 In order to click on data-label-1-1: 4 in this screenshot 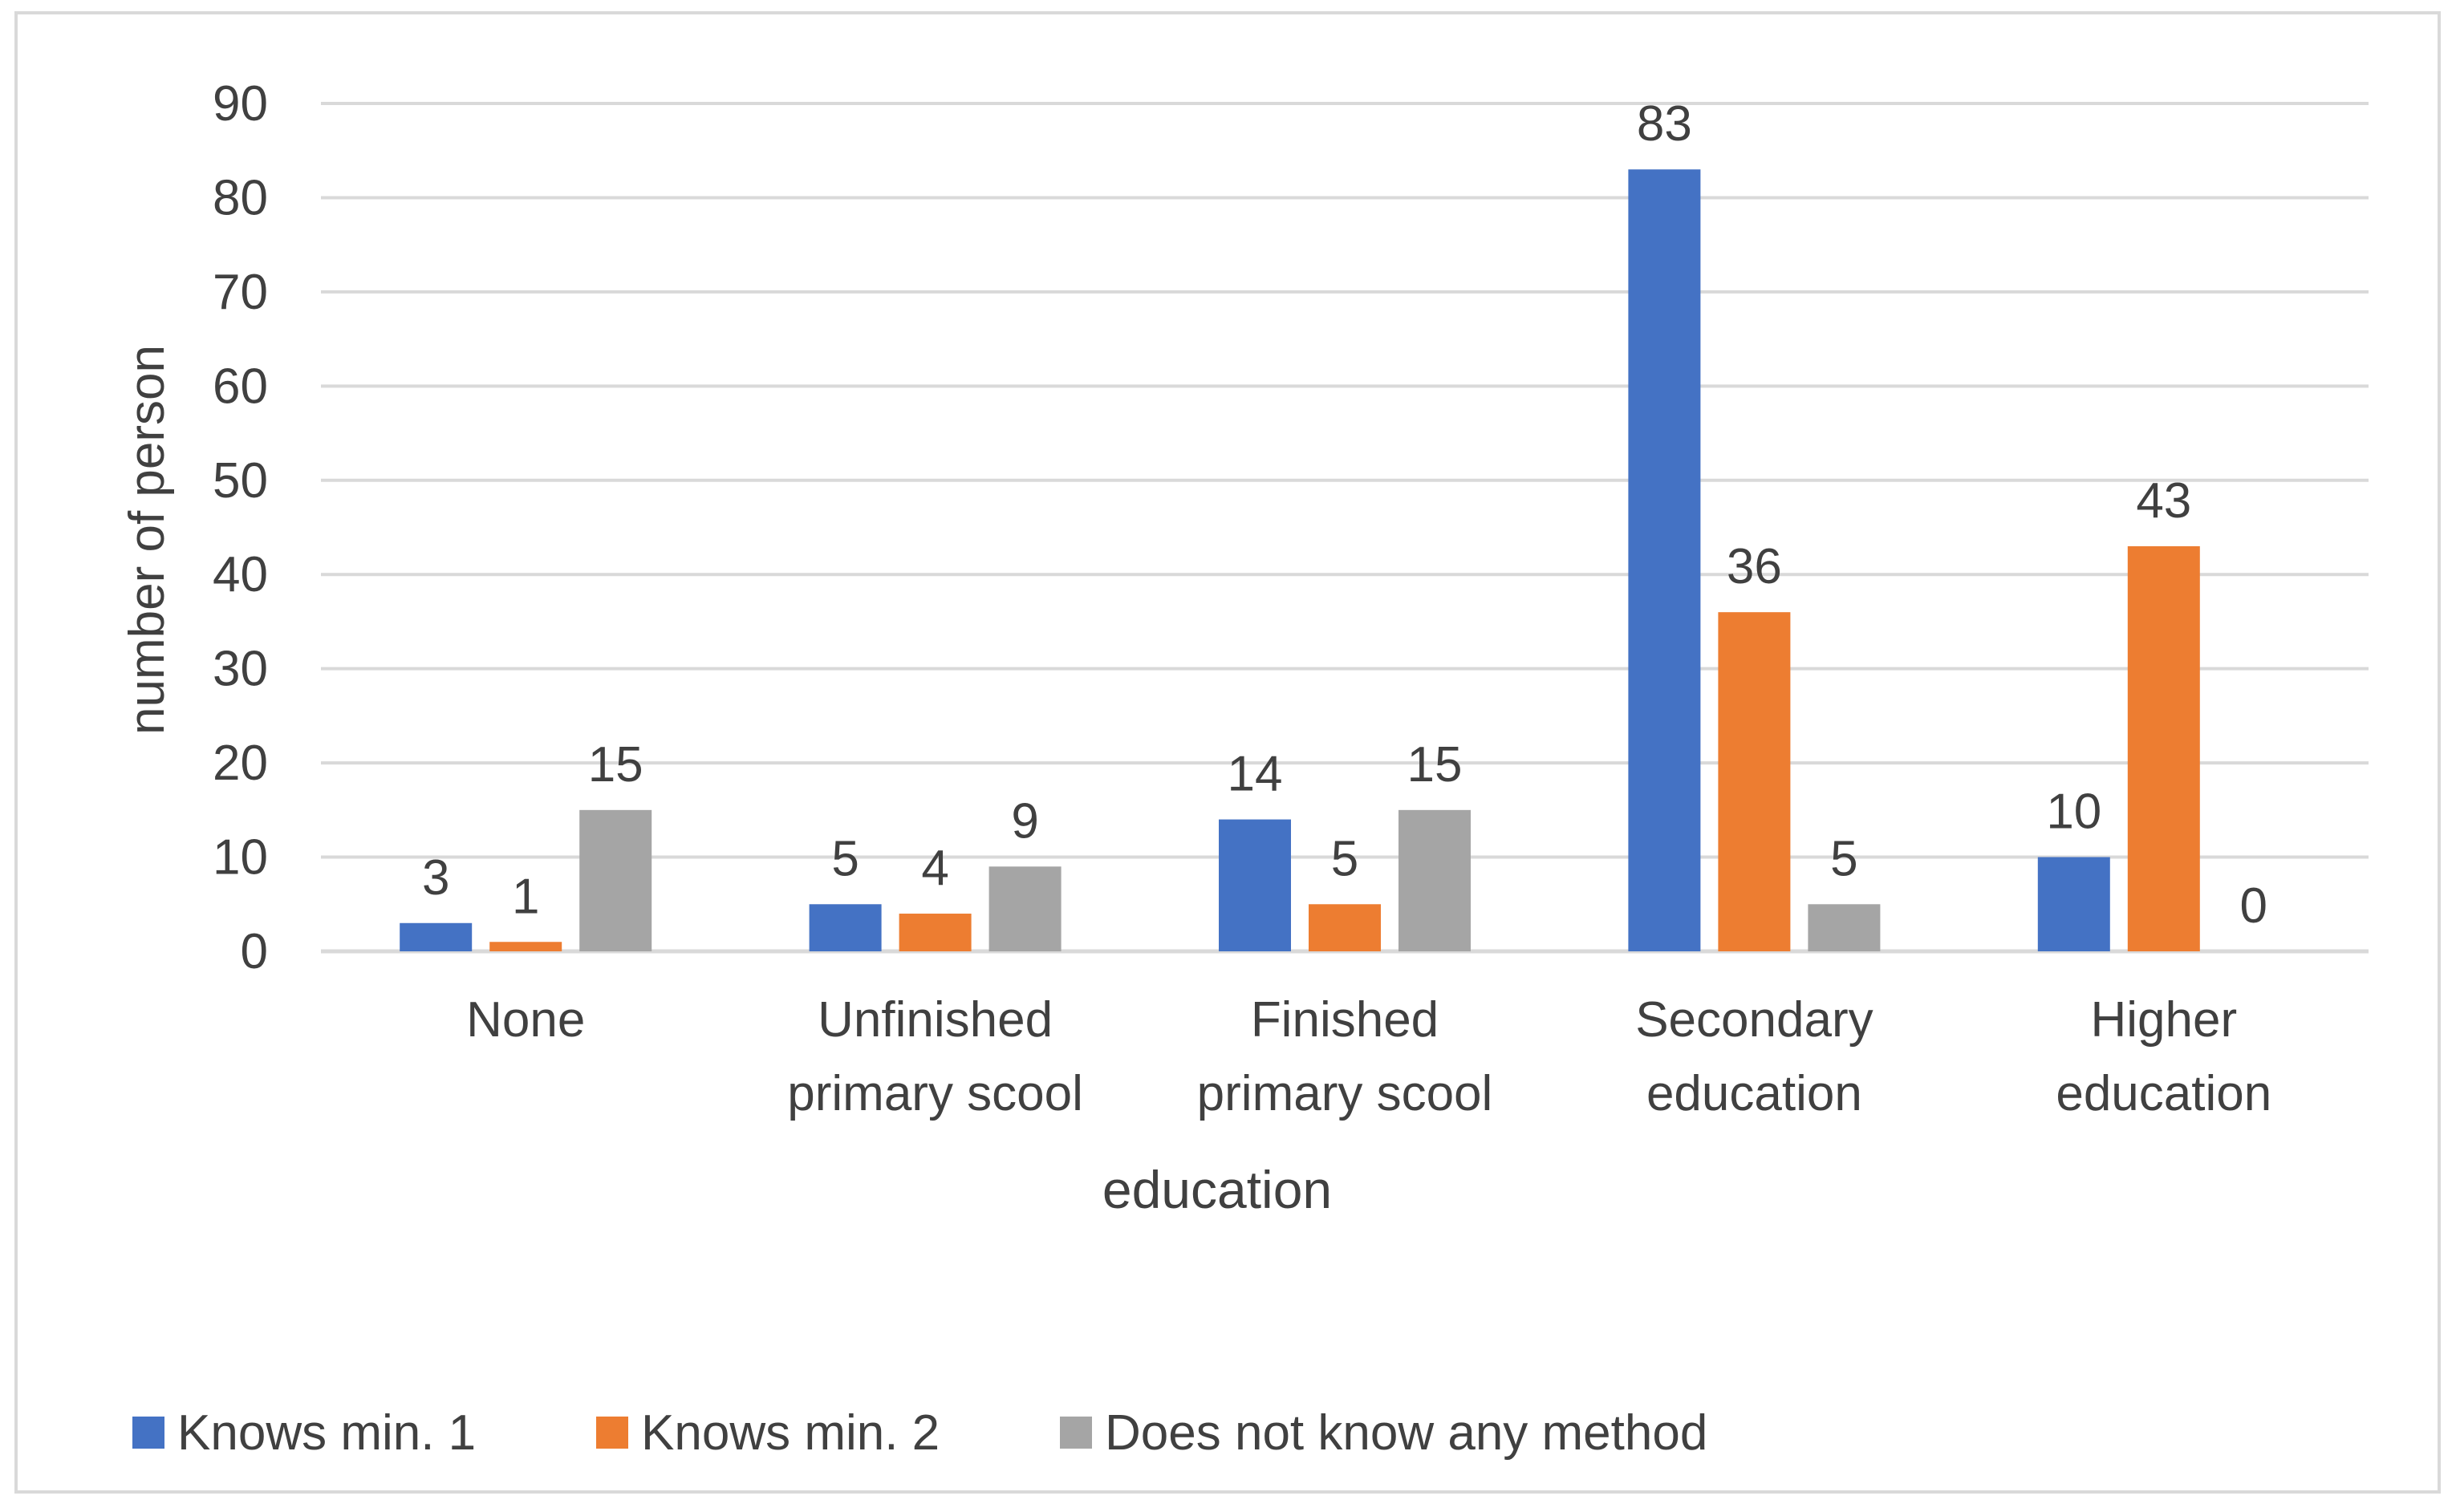, I will do `click(934, 868)`.